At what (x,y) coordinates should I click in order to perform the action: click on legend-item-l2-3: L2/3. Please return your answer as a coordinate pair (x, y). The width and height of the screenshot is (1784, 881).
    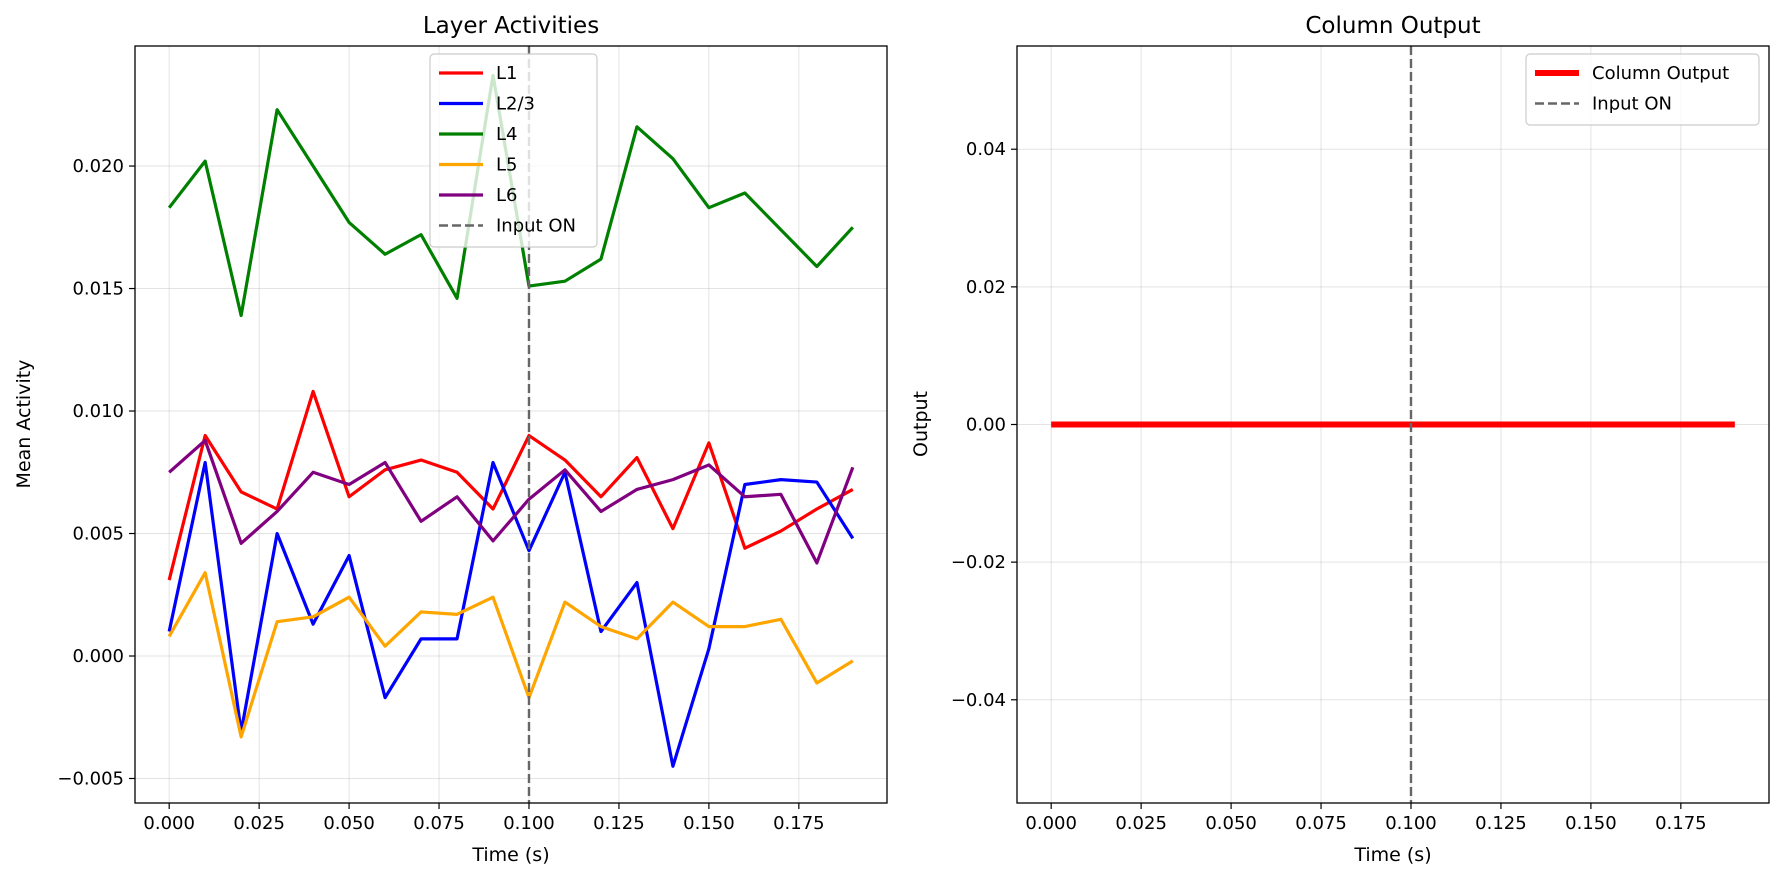
    Looking at the image, I should click on (487, 104).